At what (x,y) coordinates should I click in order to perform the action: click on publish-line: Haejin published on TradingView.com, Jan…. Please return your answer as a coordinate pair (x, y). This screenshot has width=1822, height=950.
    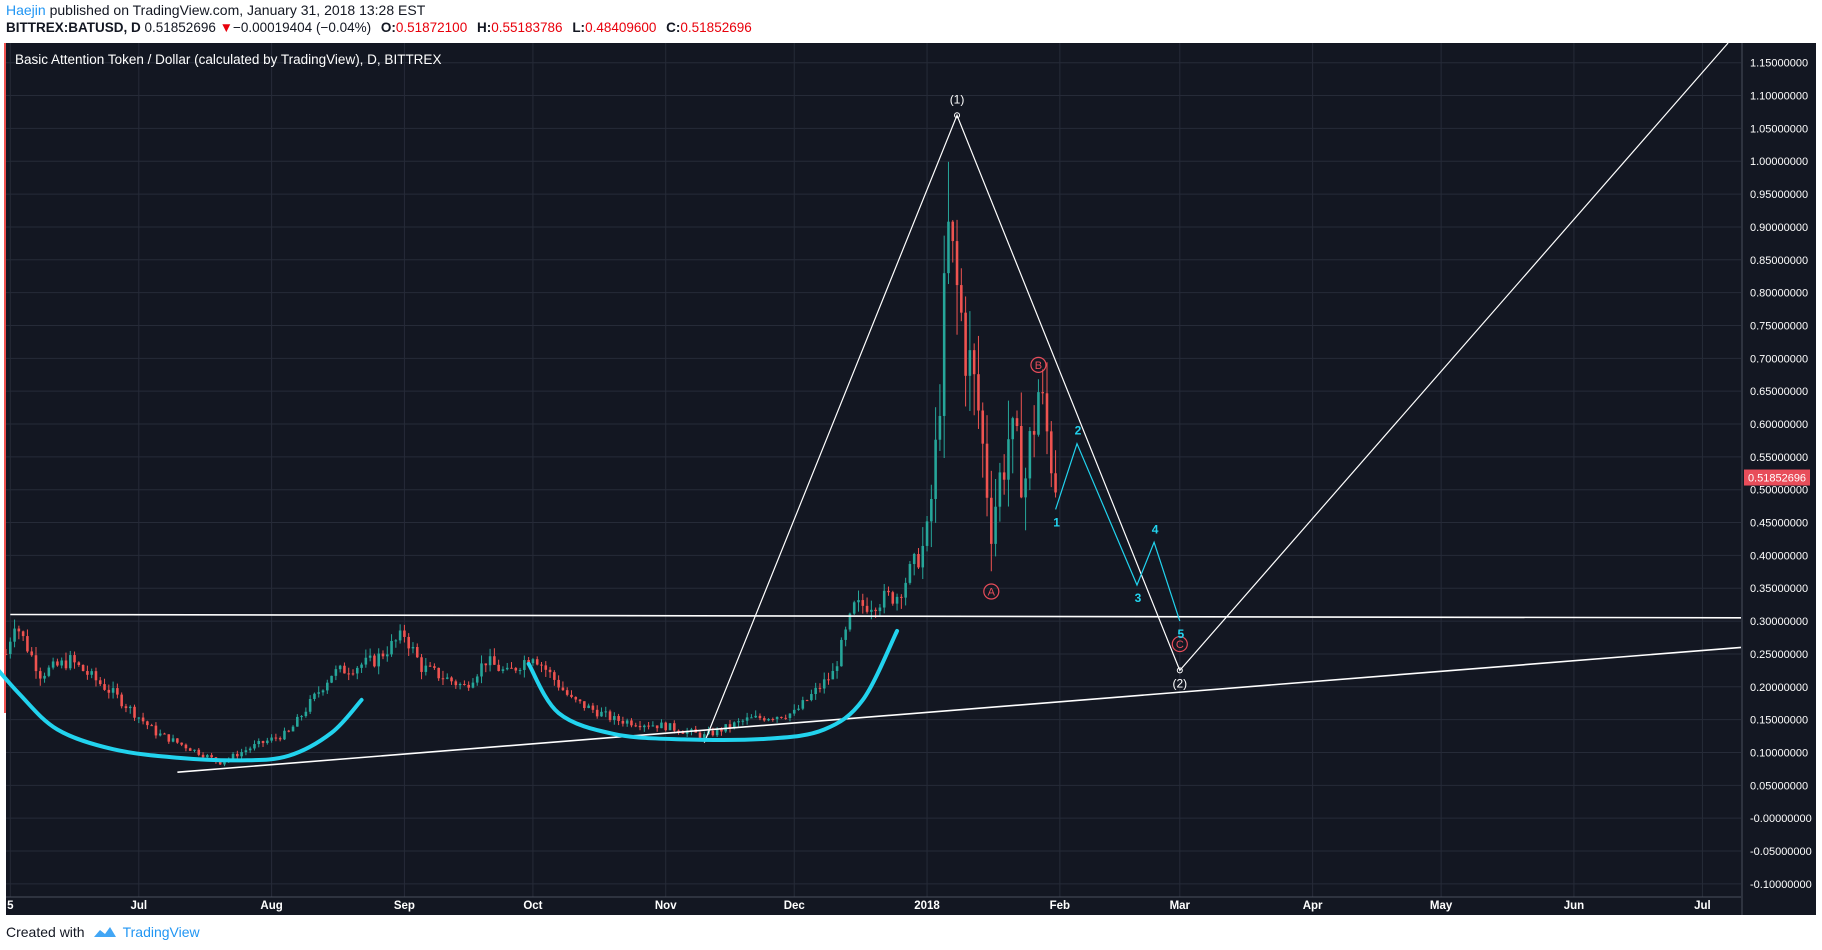
    Looking at the image, I should click on (215, 10).